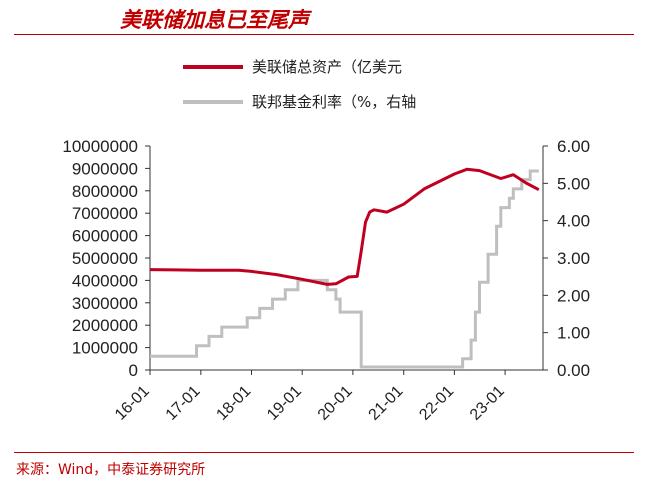 This screenshot has height=480, width=648. What do you see at coordinates (573, 183) in the screenshot?
I see `right-tick-label: 5.00` at bounding box center [573, 183].